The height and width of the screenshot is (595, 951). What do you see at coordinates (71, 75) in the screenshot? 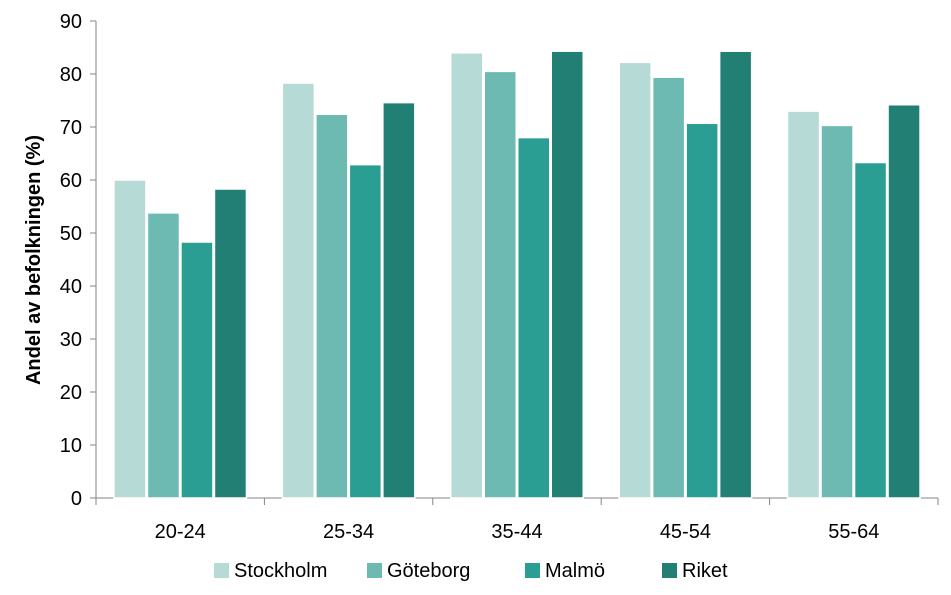
I see `y-tick-label: 80` at bounding box center [71, 75].